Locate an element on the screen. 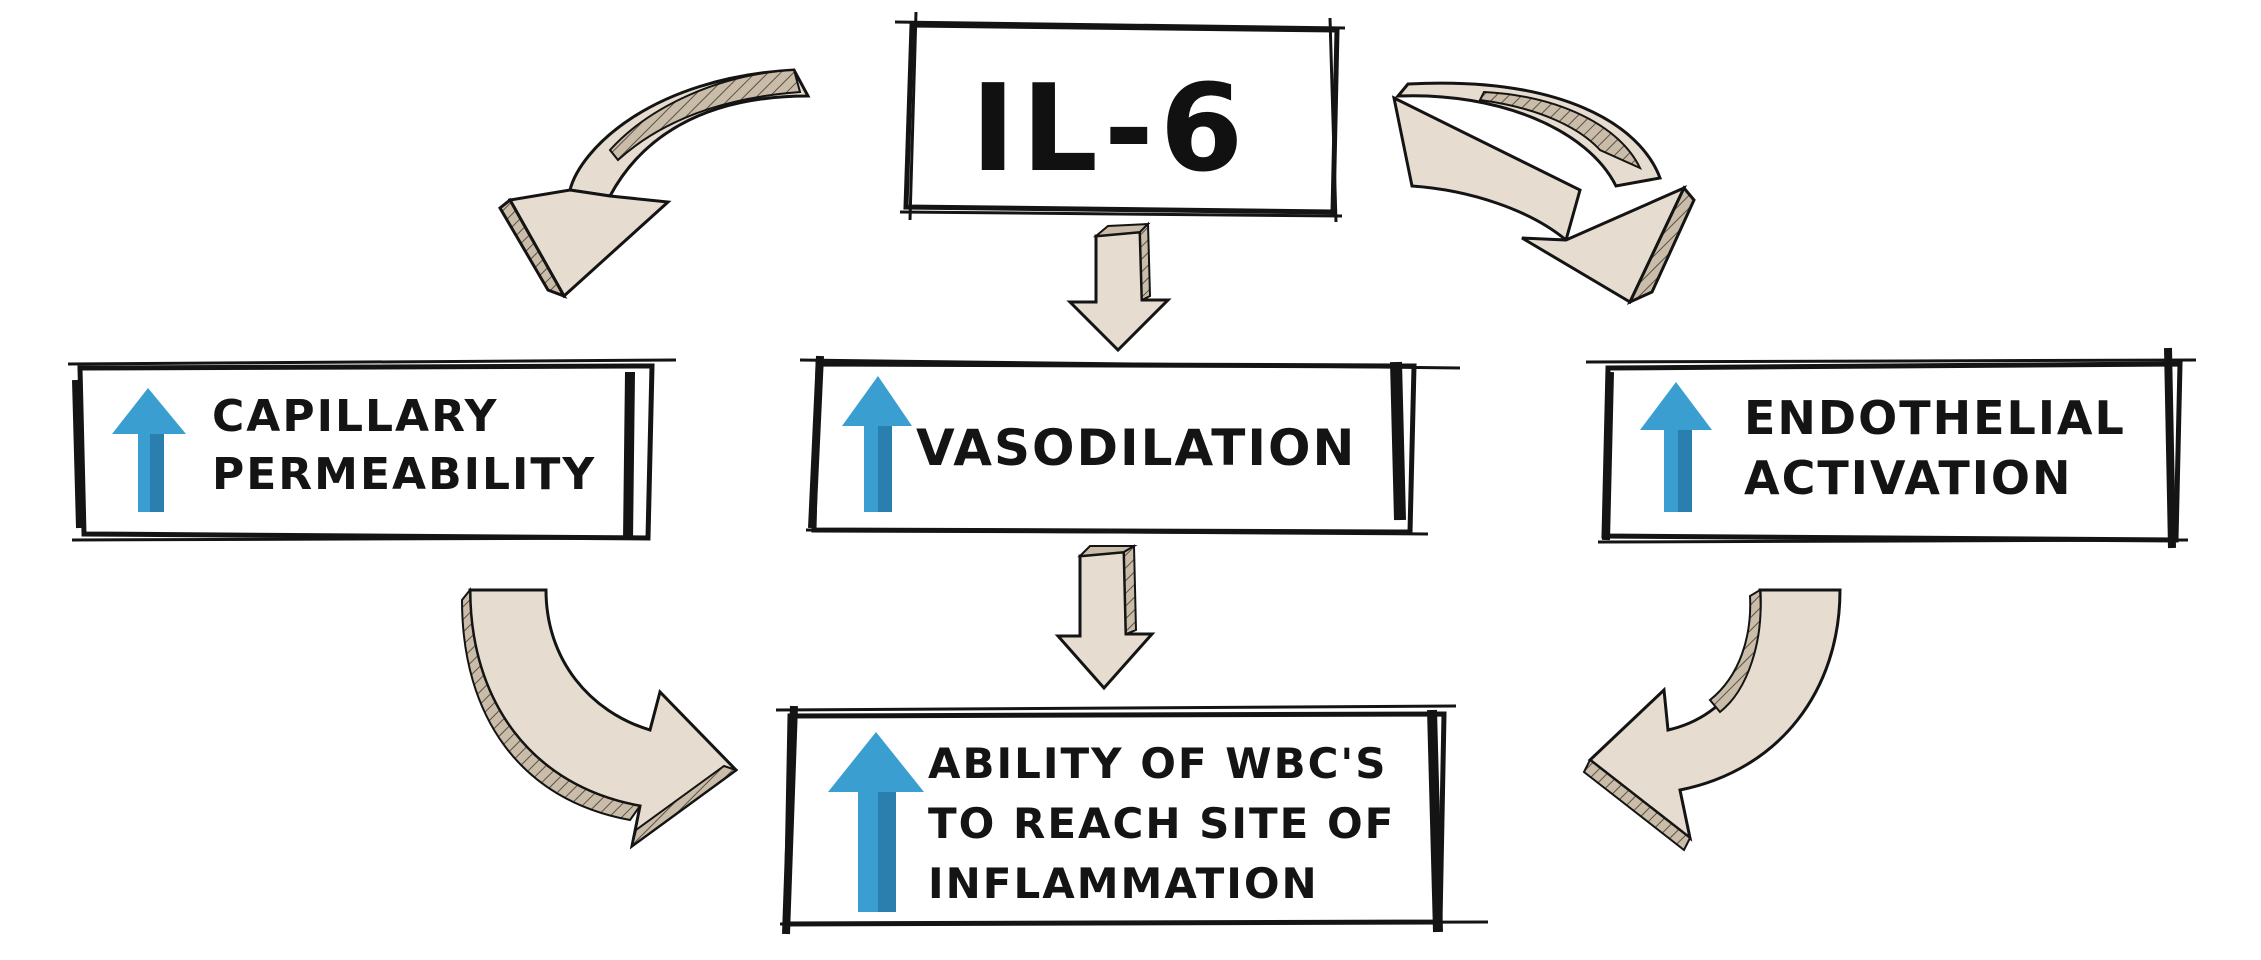 The image size is (2261, 960). outcome-line-2: TO REACH SITE OF is located at coordinates (1162, 823).